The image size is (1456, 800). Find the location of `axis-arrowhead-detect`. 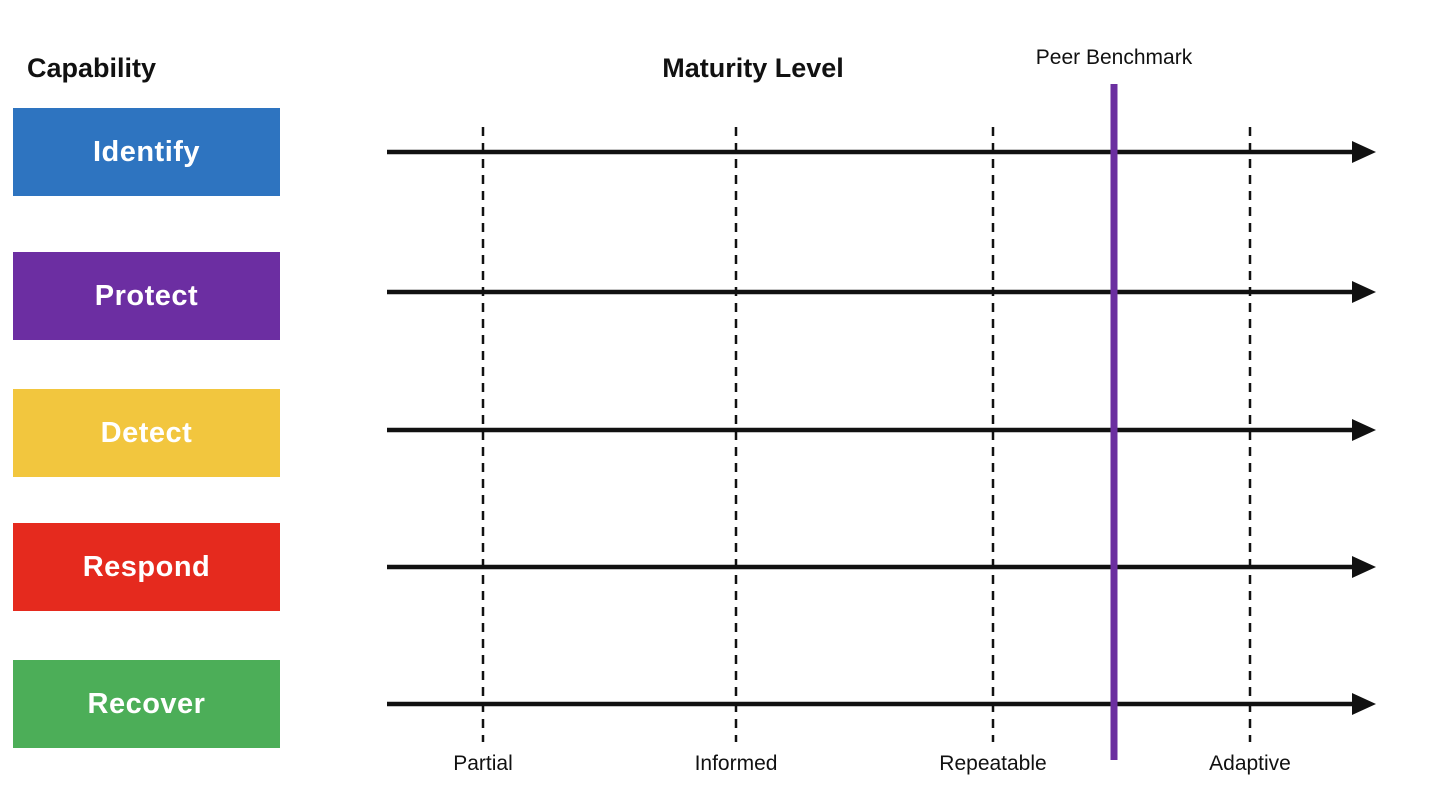

axis-arrowhead-detect is located at coordinates (1364, 430).